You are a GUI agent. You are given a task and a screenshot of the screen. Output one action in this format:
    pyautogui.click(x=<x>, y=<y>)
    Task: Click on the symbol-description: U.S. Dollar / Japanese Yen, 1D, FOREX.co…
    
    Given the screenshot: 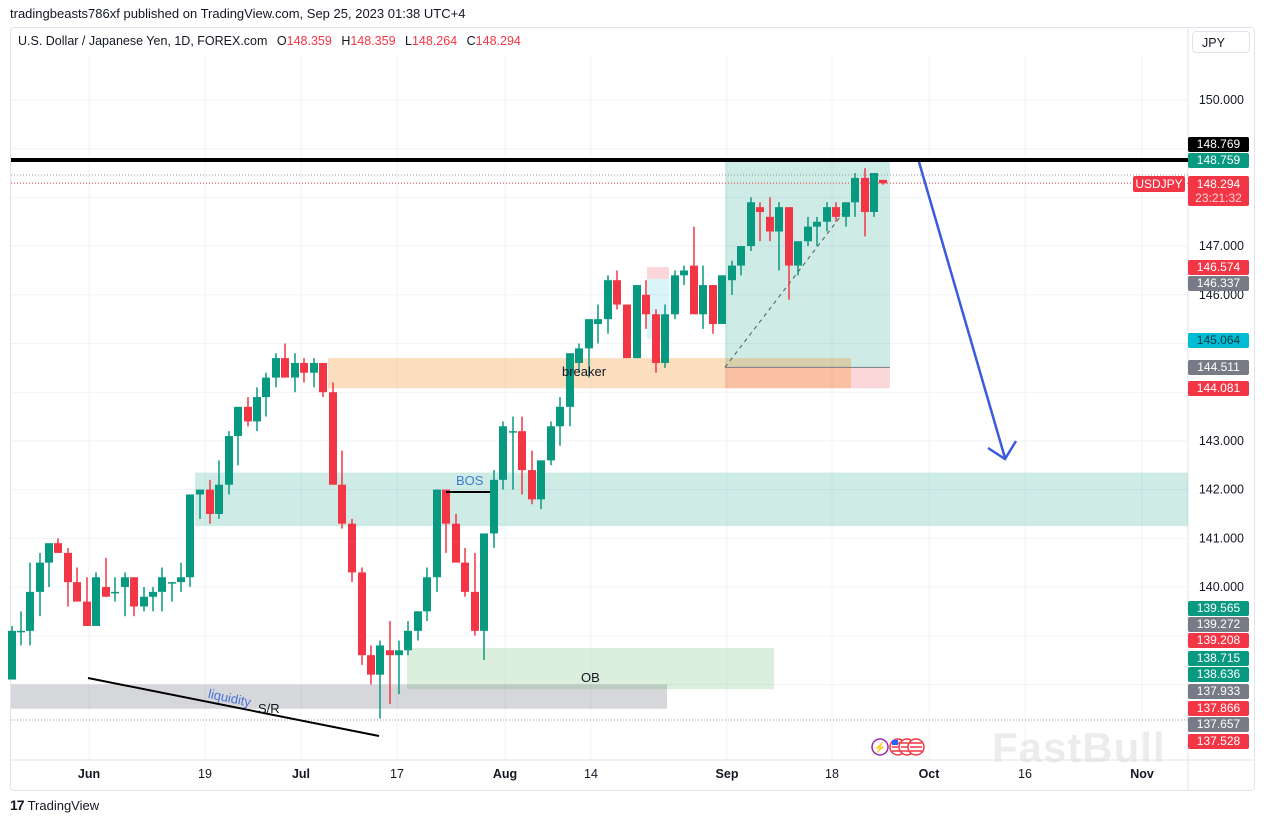 What is the action you would take?
    pyautogui.click(x=143, y=41)
    